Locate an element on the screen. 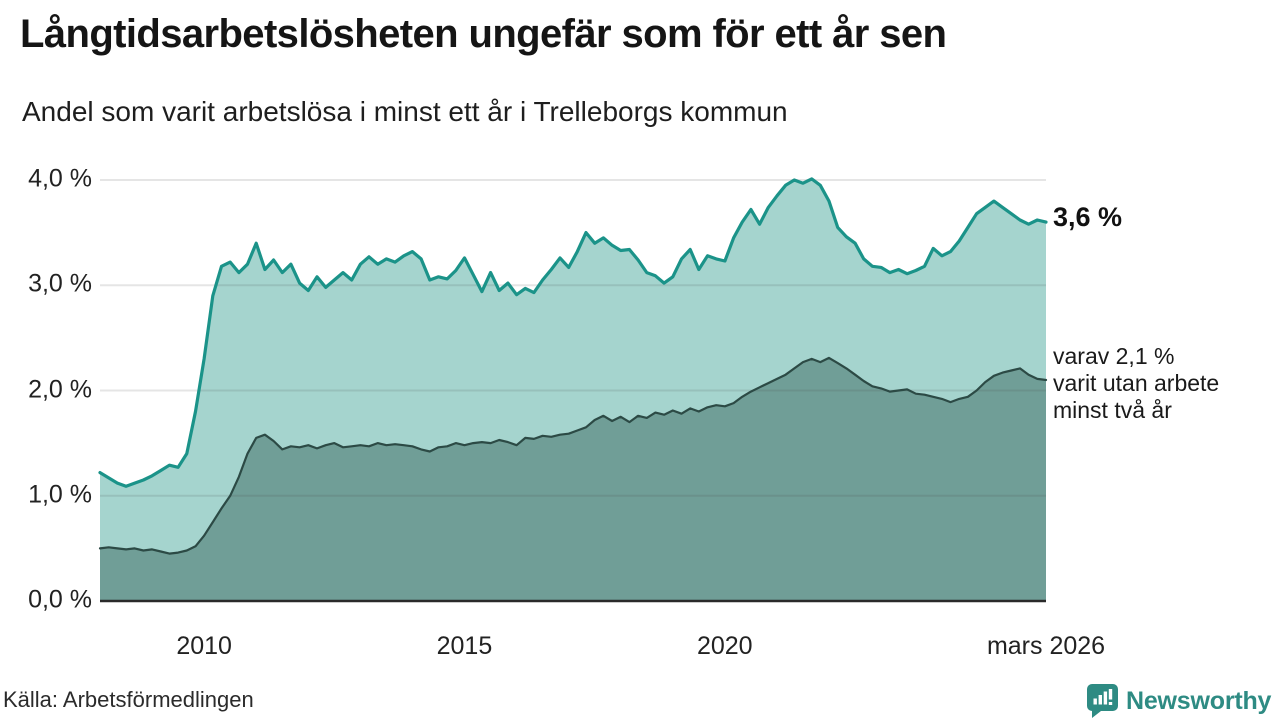  newsworthy-brand-text: Newsworthy is located at coordinates (1199, 700).